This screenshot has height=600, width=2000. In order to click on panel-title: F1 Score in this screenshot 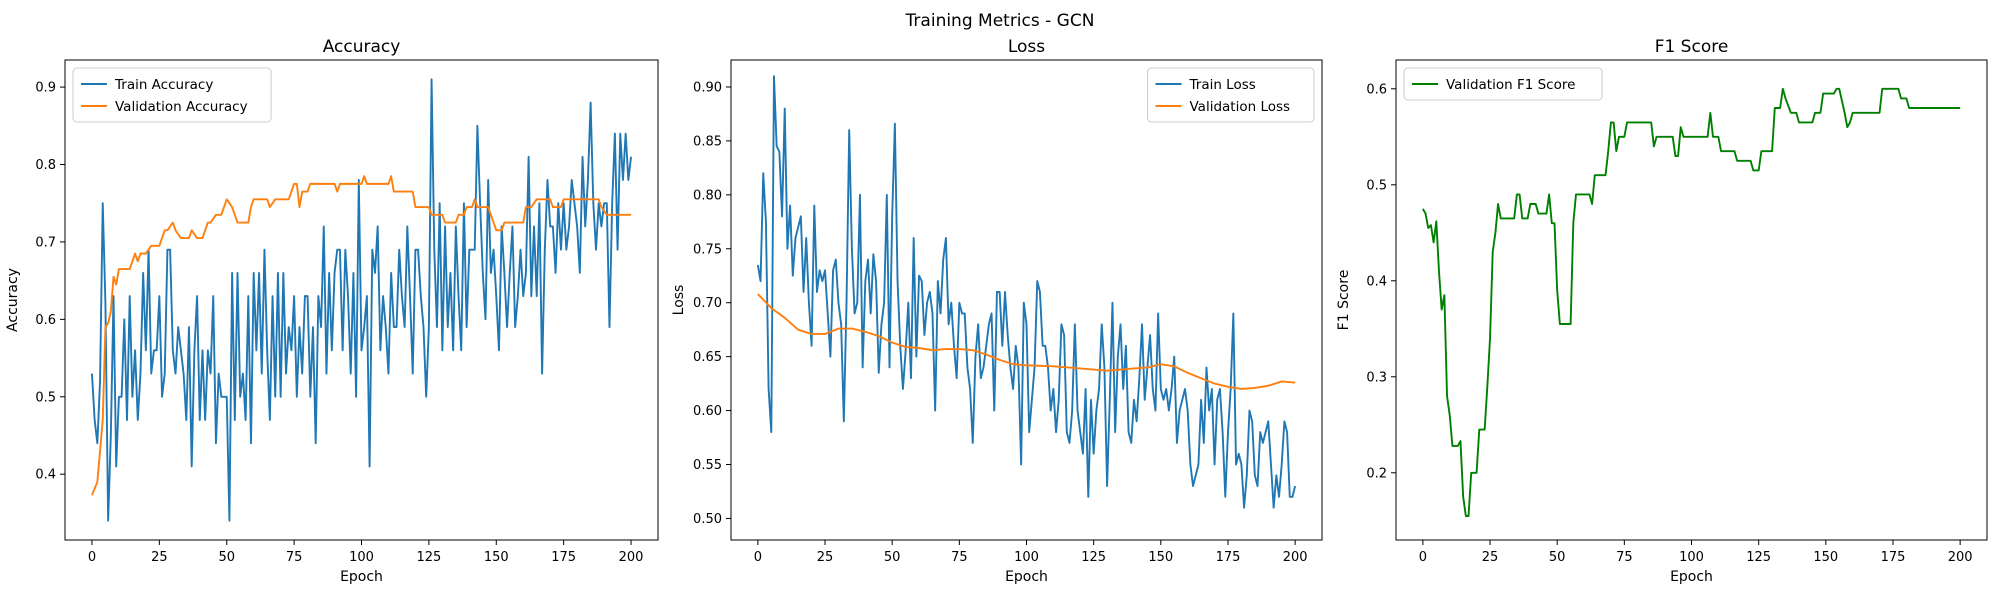, I will do `click(1692, 47)`.